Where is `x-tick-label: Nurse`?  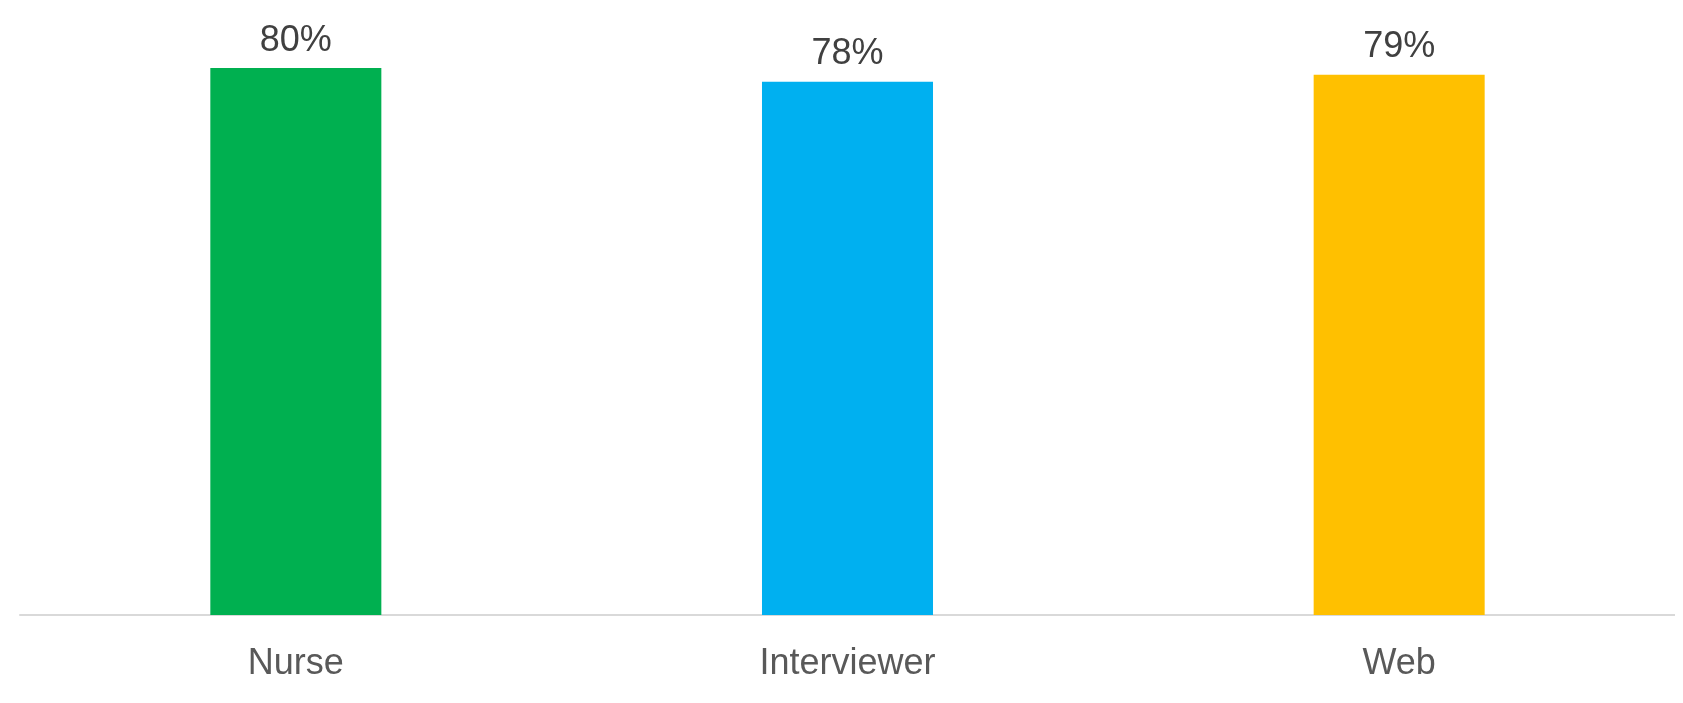 x-tick-label: Nurse is located at coordinates (295, 661).